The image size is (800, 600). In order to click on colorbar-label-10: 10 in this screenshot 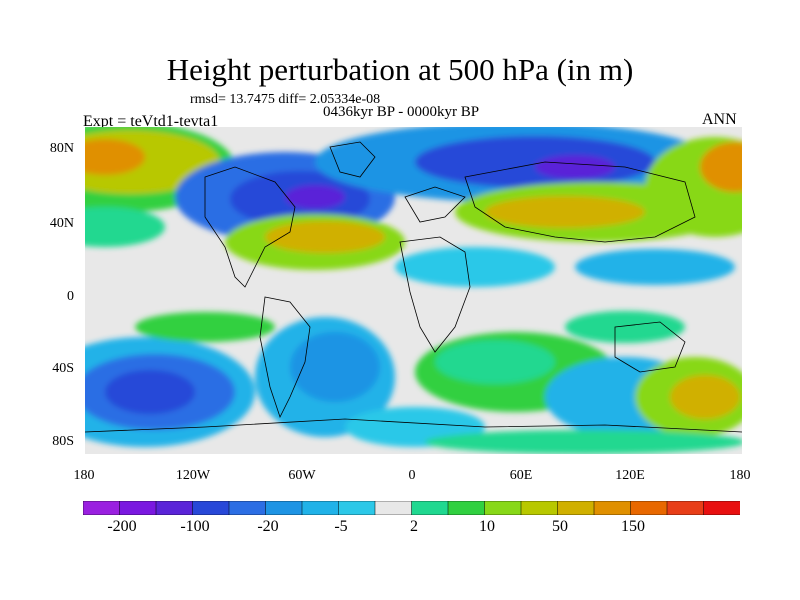, I will do `click(487, 526)`.